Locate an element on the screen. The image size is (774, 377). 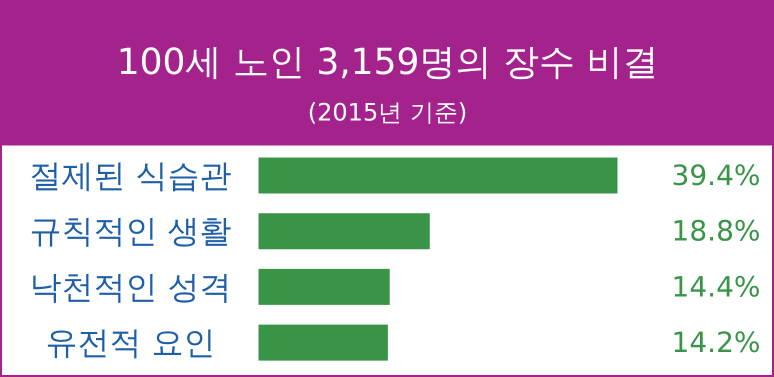
chart-title: 100세 노인 3,159명의 장수 비결 is located at coordinates (387, 62).